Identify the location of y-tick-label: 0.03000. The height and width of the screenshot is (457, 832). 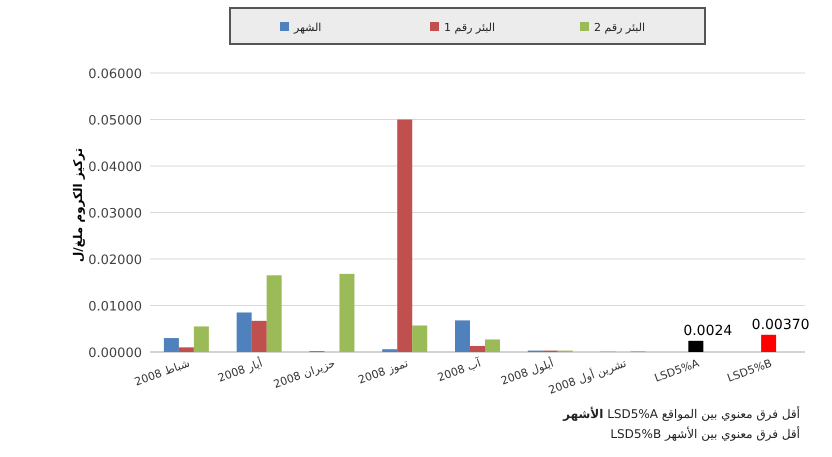
(115, 214).